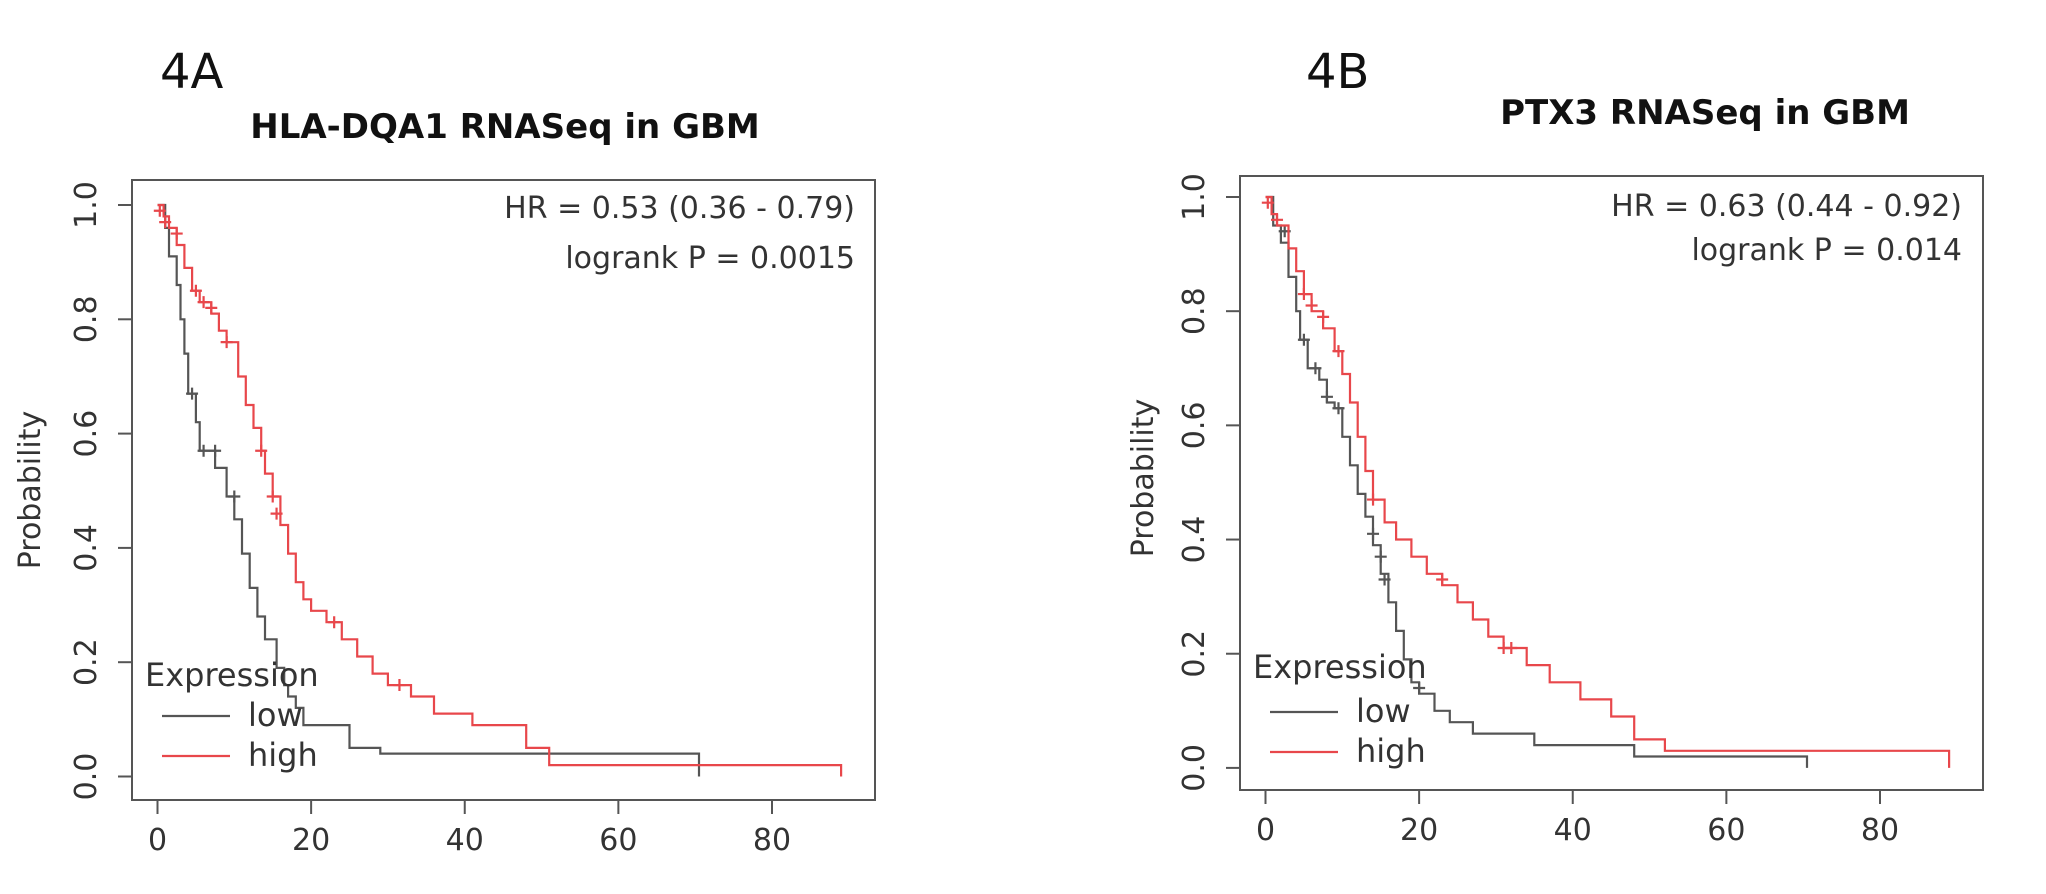 This screenshot has width=2046, height=894. What do you see at coordinates (1786, 206) in the screenshot?
I see `hazard-ratio-text: HR = 0.63 (0.44 - 0.92)` at bounding box center [1786, 206].